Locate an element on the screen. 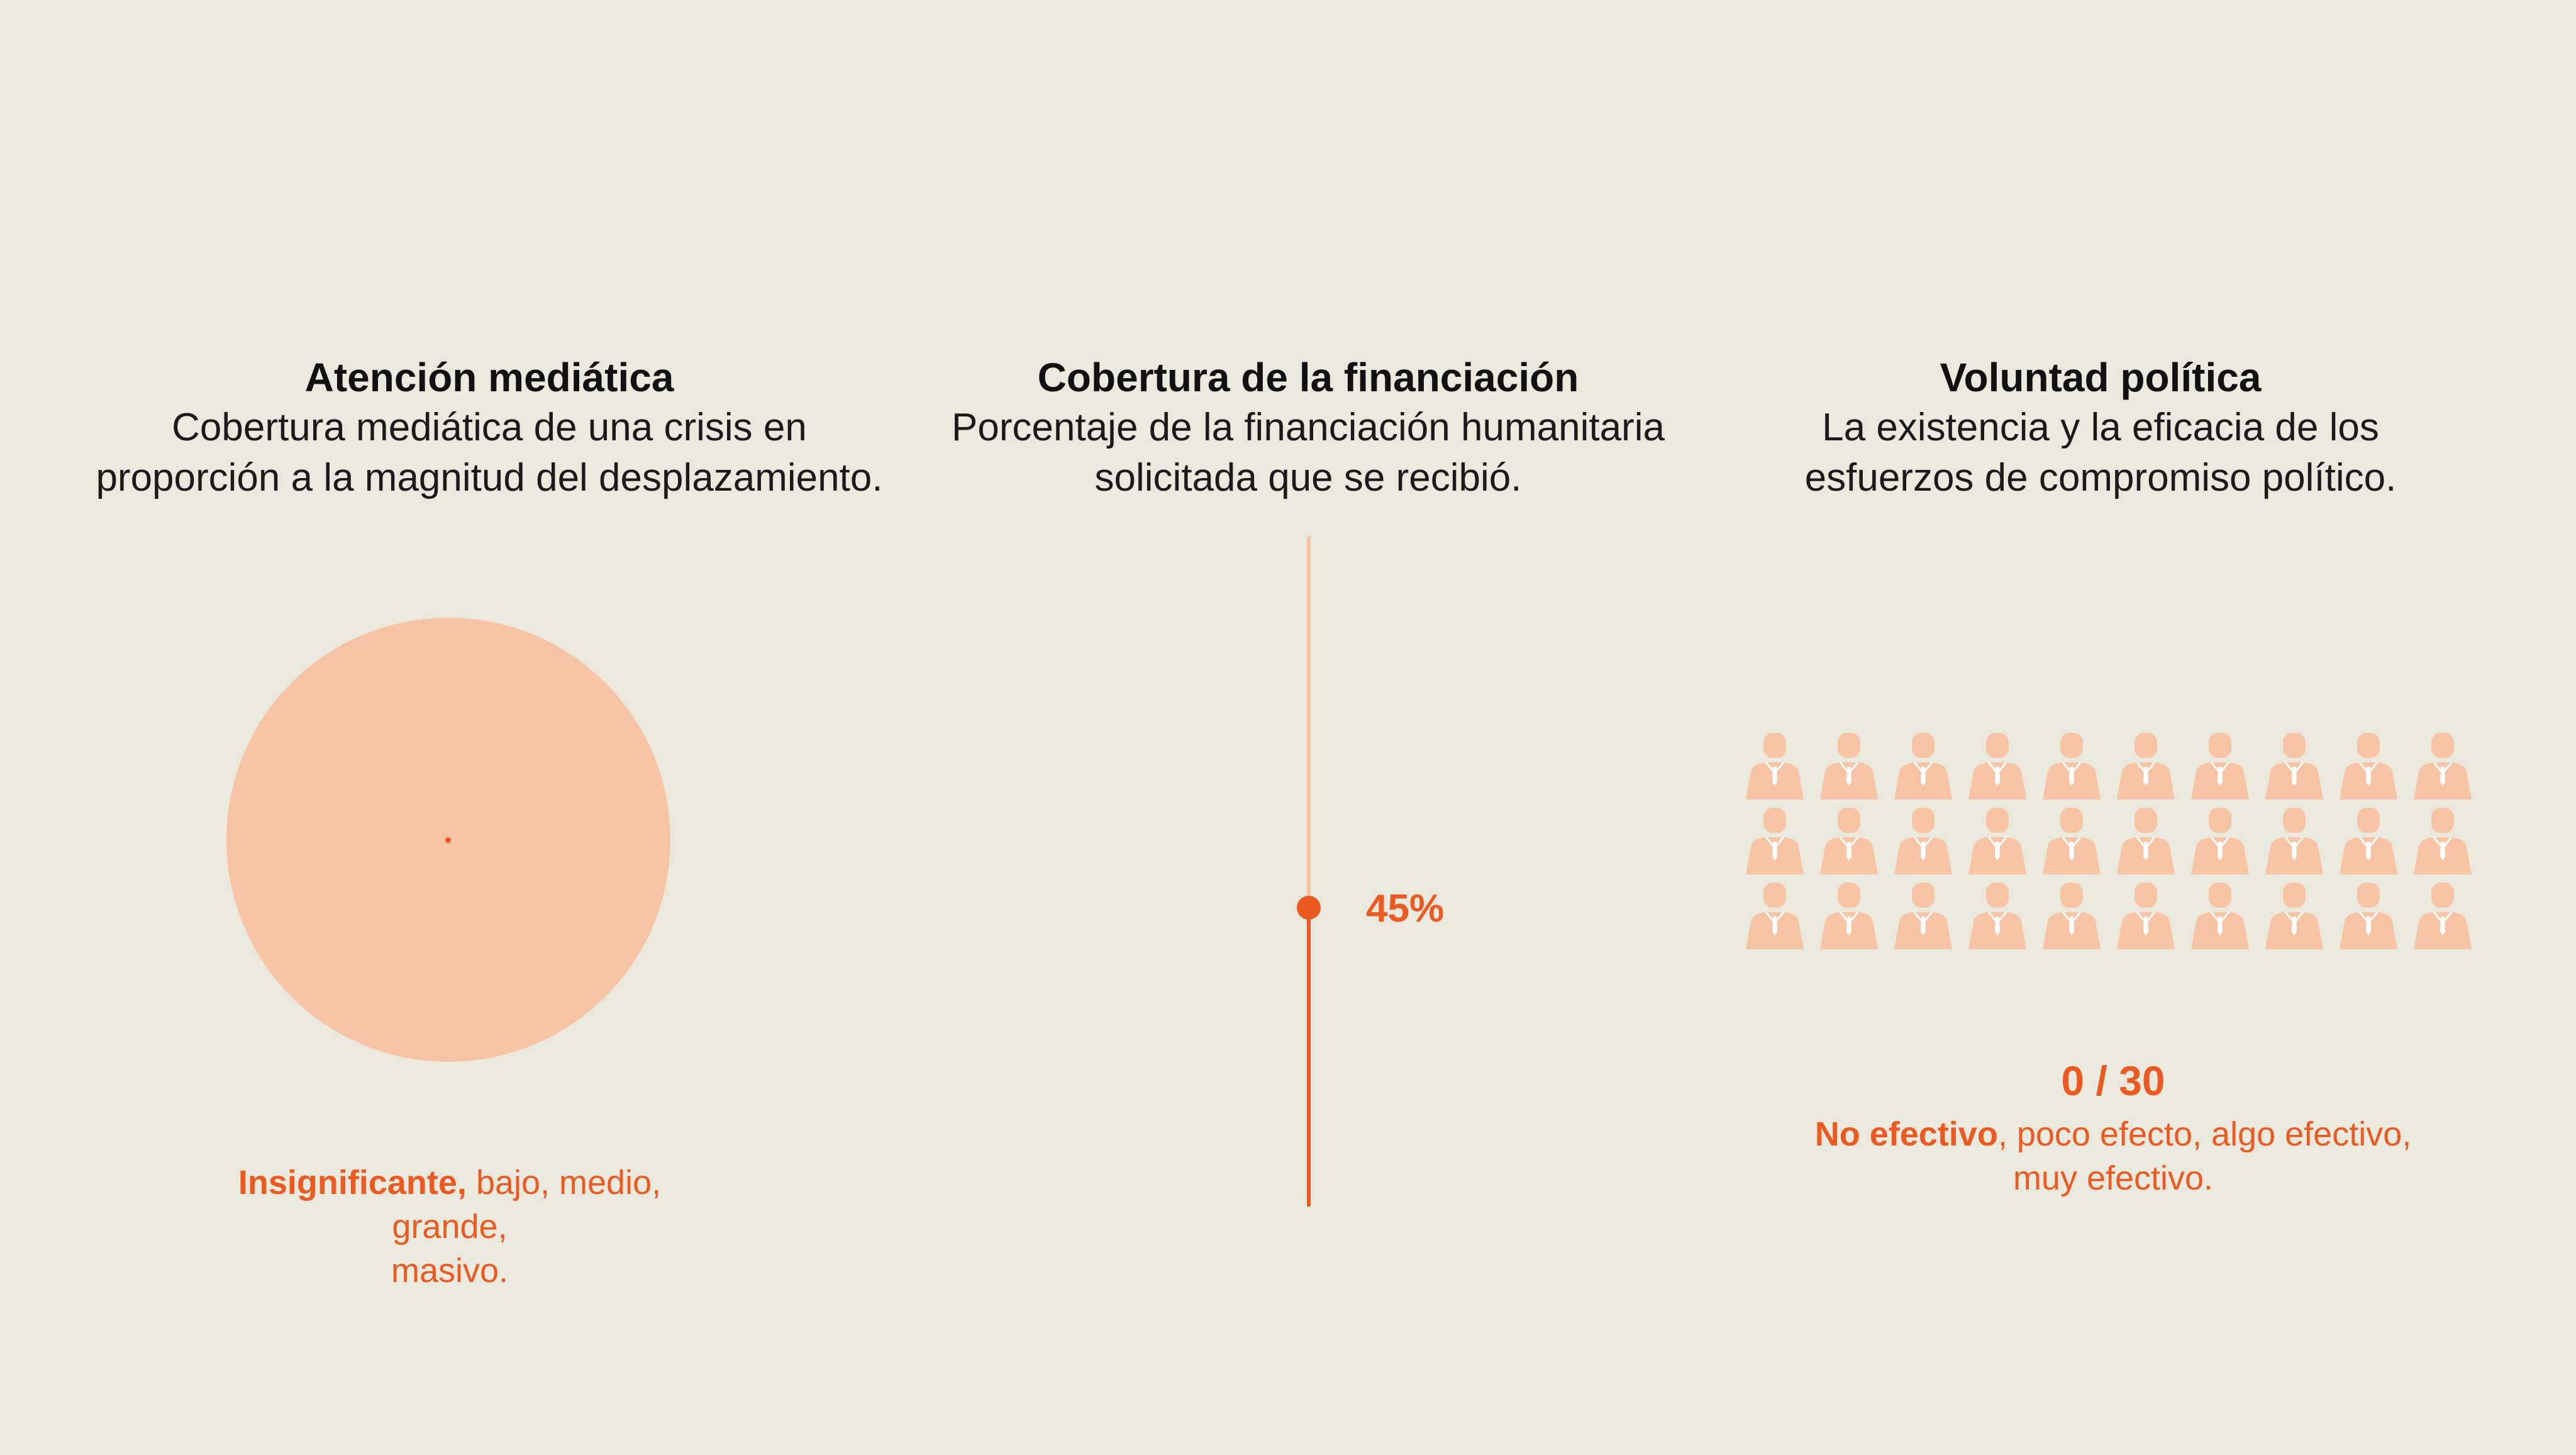 The height and width of the screenshot is (1455, 2576). funding-gauge-funded is located at coordinates (1309, 1057).